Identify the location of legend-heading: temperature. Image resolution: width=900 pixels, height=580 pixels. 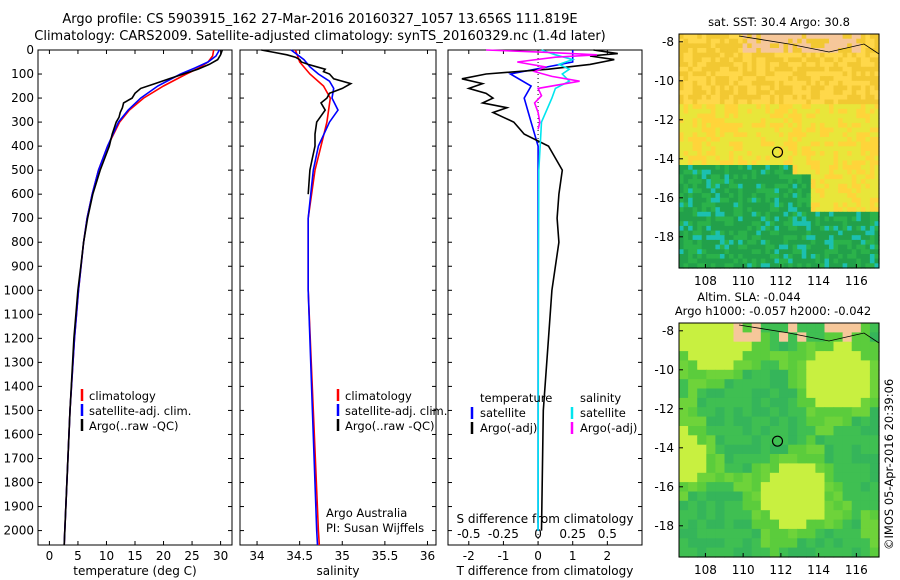
(516, 398).